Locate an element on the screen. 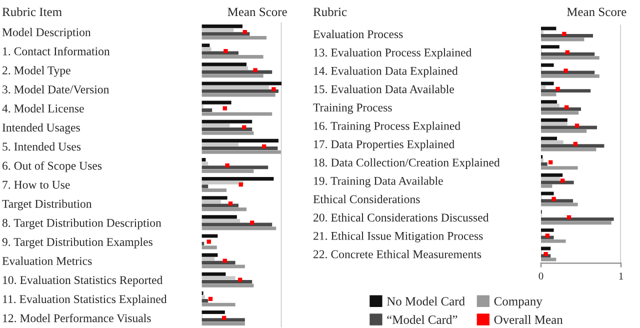 This screenshot has width=640, height=328. x-axis-title: Mean Score is located at coordinates (596, 12).